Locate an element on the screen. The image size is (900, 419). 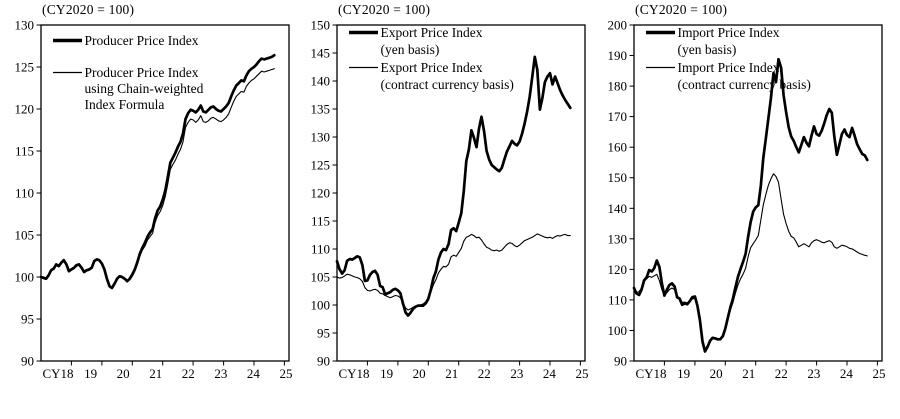
y-axis-tick-label: 190 is located at coordinates (618, 55).